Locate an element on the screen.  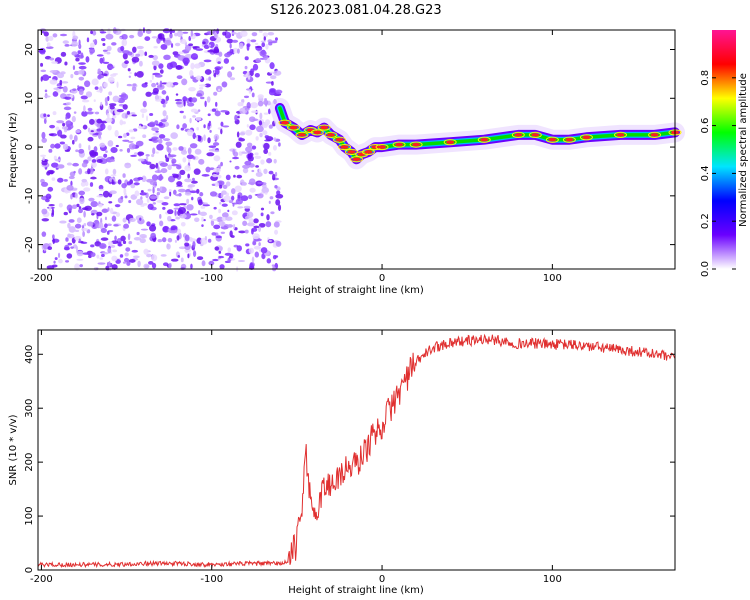
y-tick-label: 300 is located at coordinates (29, 408).